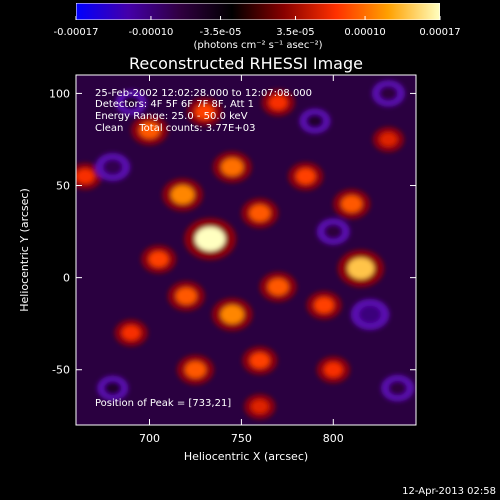 Image resolution: width=500 pixels, height=500 pixels. I want to click on annotation-peak: Position of Peak = [733,21], so click(163, 403).